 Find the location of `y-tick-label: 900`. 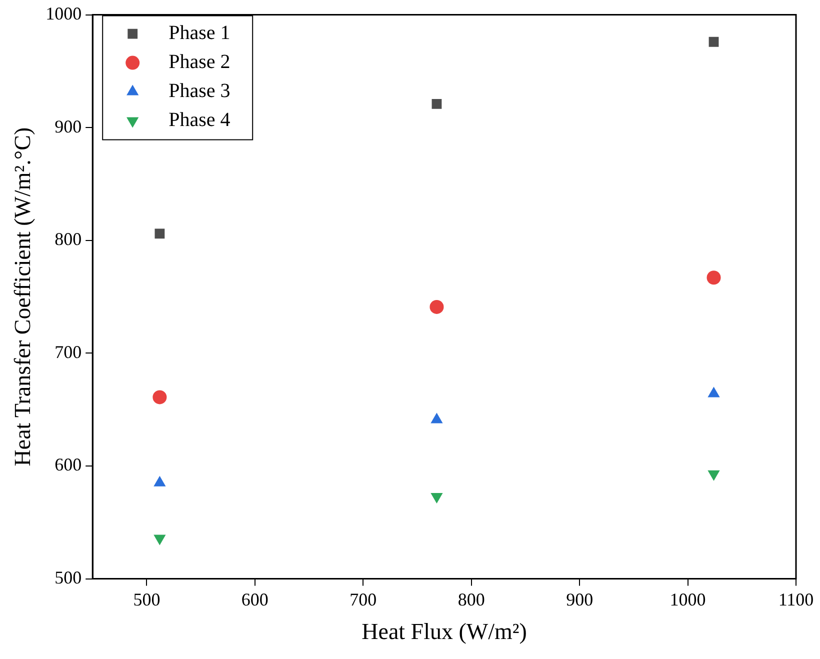

y-tick-label: 900 is located at coordinates (68, 126).